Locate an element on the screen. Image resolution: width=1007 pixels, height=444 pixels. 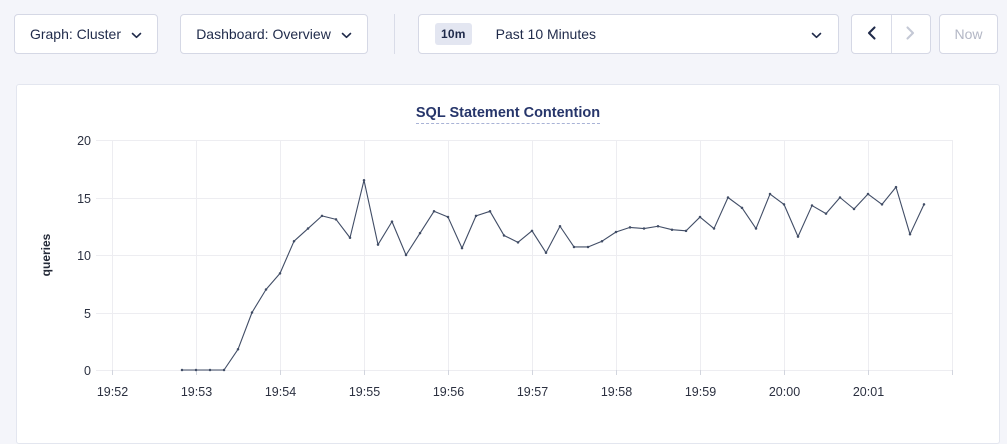
graph-selector-dropdown: Graph: Cluster is located at coordinates (86, 34).